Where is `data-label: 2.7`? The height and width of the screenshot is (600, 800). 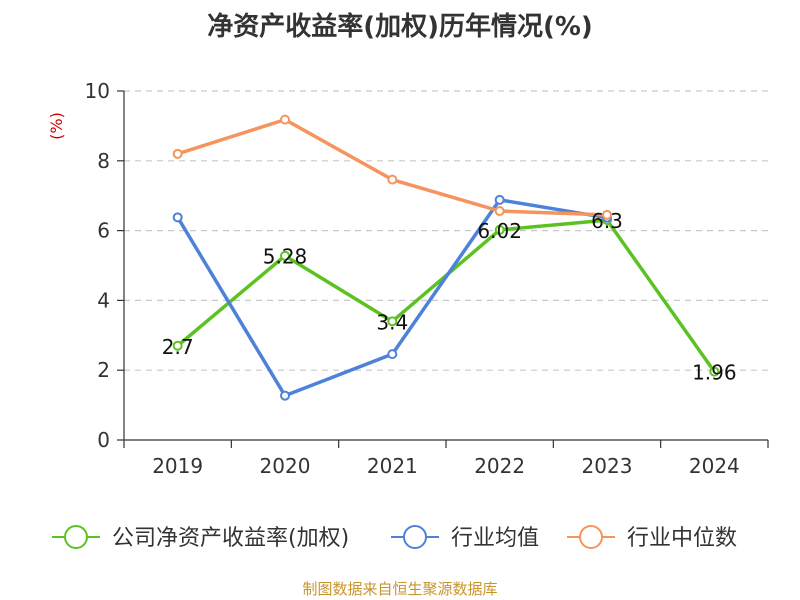
data-label: 2.7 is located at coordinates (178, 347).